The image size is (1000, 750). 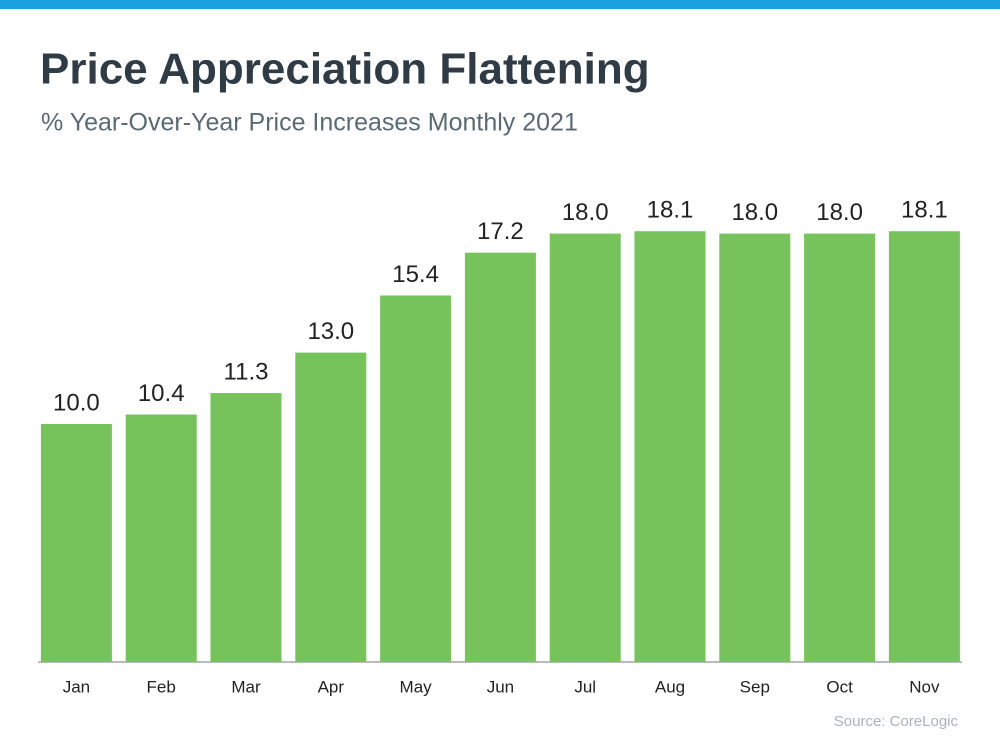 I want to click on x-tick-label: May, so click(x=416, y=686).